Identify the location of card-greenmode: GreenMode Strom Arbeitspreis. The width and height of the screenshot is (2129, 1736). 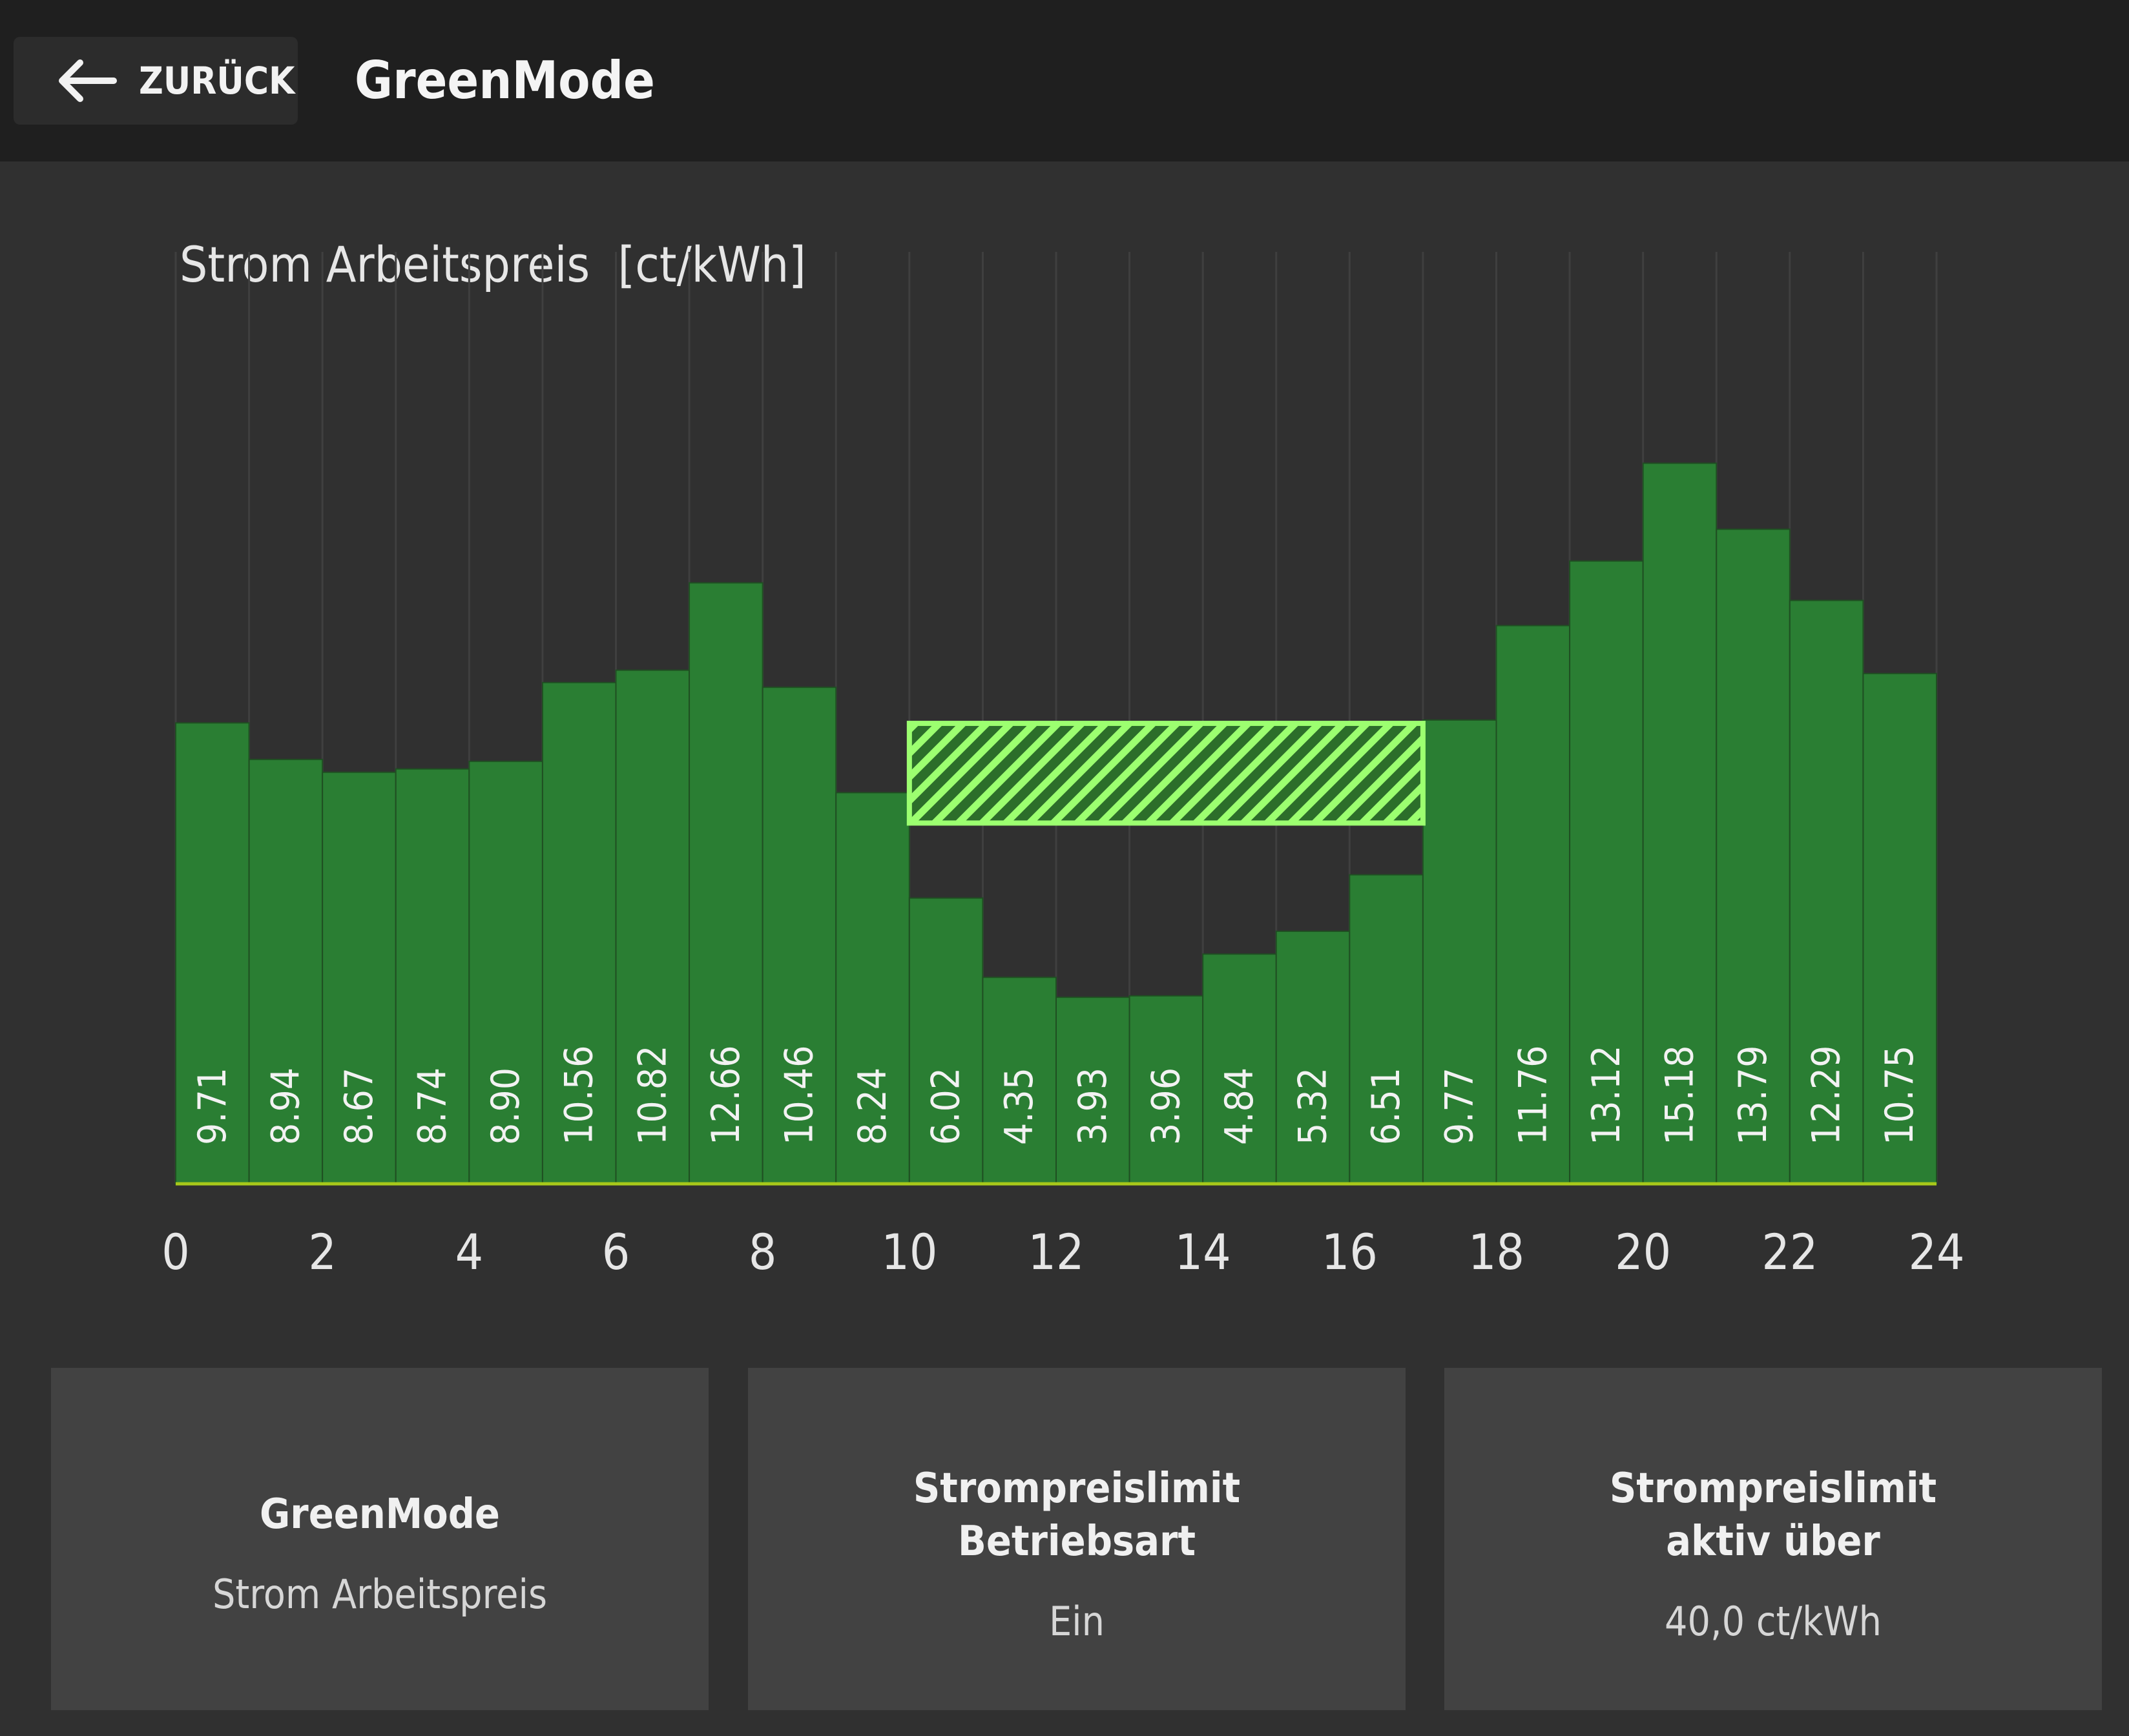
(380, 1539).